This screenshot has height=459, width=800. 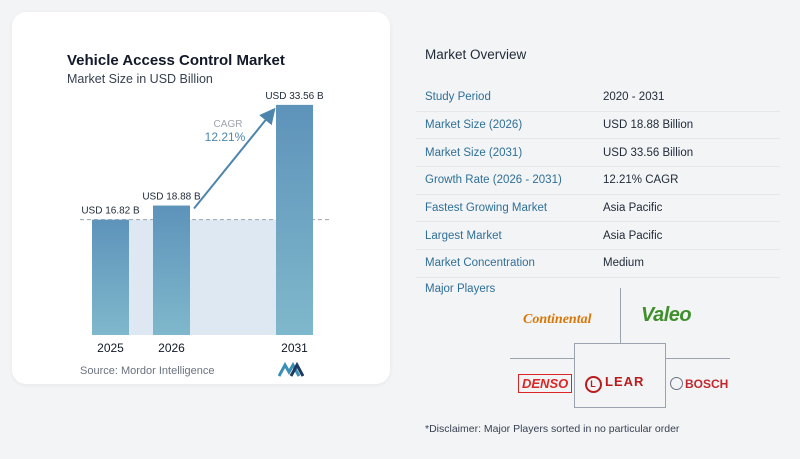 What do you see at coordinates (598, 236) in the screenshot?
I see `overview-row: Largest Market Asia Pacific` at bounding box center [598, 236].